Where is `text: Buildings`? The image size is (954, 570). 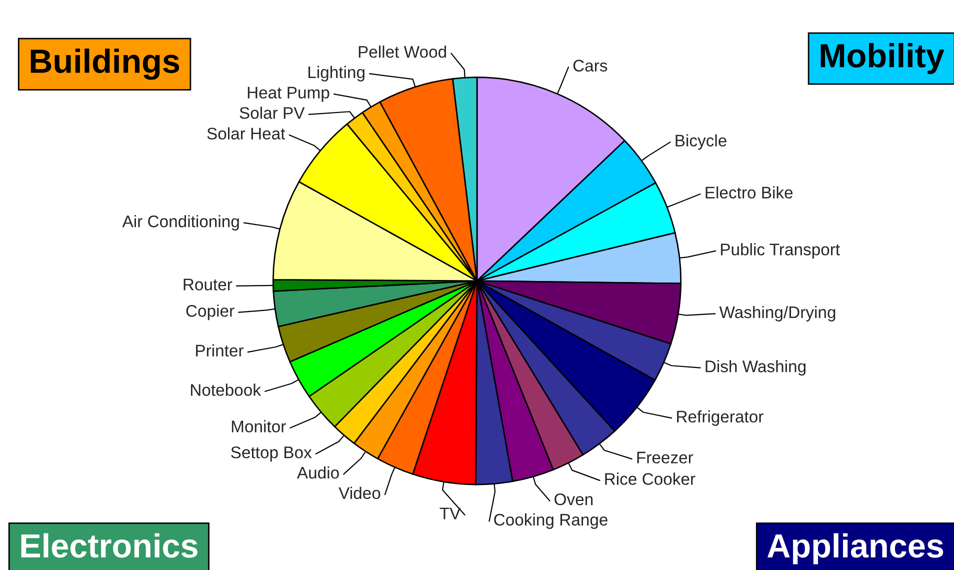 text: Buildings is located at coordinates (105, 64).